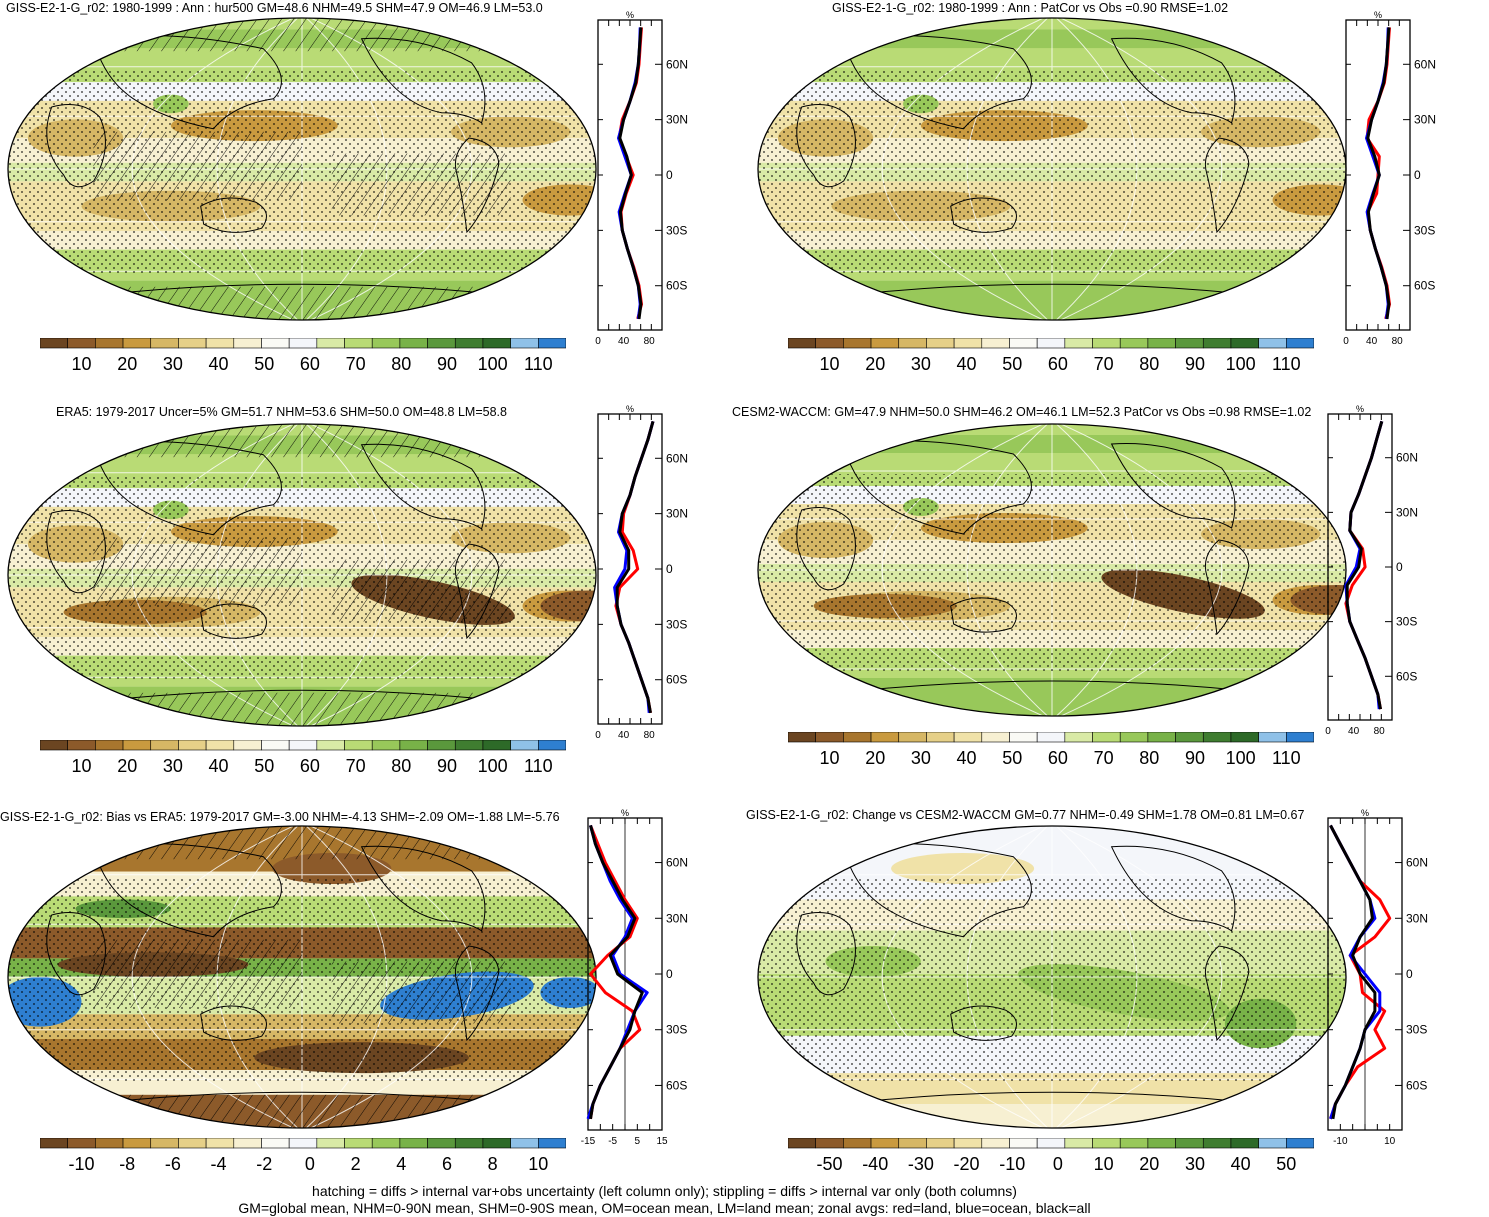  Describe the element at coordinates (1328, 731) in the screenshot. I see `profile-x-tick-label: 0` at that location.